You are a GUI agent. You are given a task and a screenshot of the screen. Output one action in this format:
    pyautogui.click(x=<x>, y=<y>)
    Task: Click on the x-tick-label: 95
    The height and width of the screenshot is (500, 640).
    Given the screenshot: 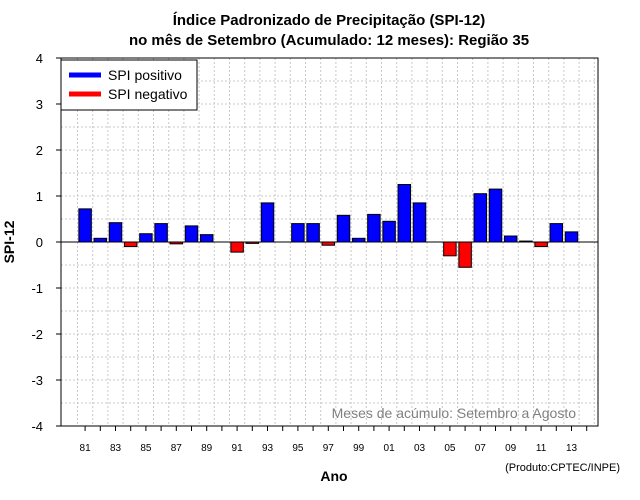 What is the action you would take?
    pyautogui.click(x=298, y=448)
    